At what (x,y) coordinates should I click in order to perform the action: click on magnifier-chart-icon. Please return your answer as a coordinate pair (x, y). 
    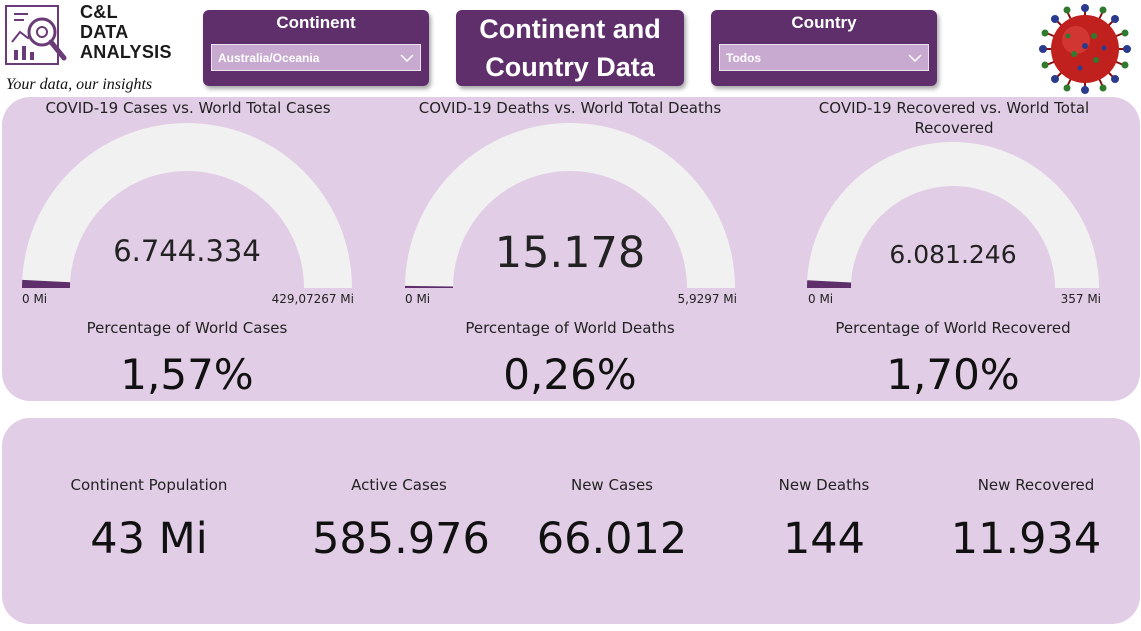
    Looking at the image, I should click on (36, 35).